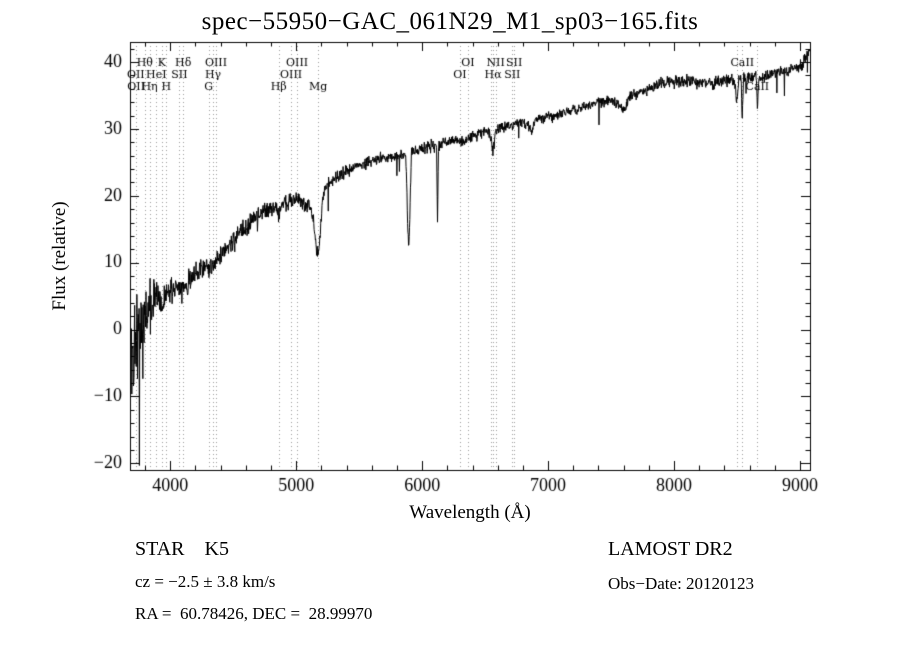 This screenshot has height=650, width=900. What do you see at coordinates (59, 256) in the screenshot?
I see `y-axis-label: Flux (relative)` at bounding box center [59, 256].